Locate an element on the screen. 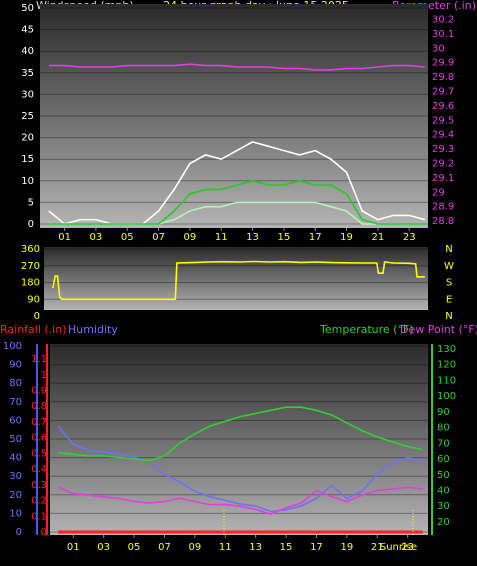 Image resolution: width=477 pixels, height=566 pixels. annotation: Sunrise is located at coordinates (398, 547).